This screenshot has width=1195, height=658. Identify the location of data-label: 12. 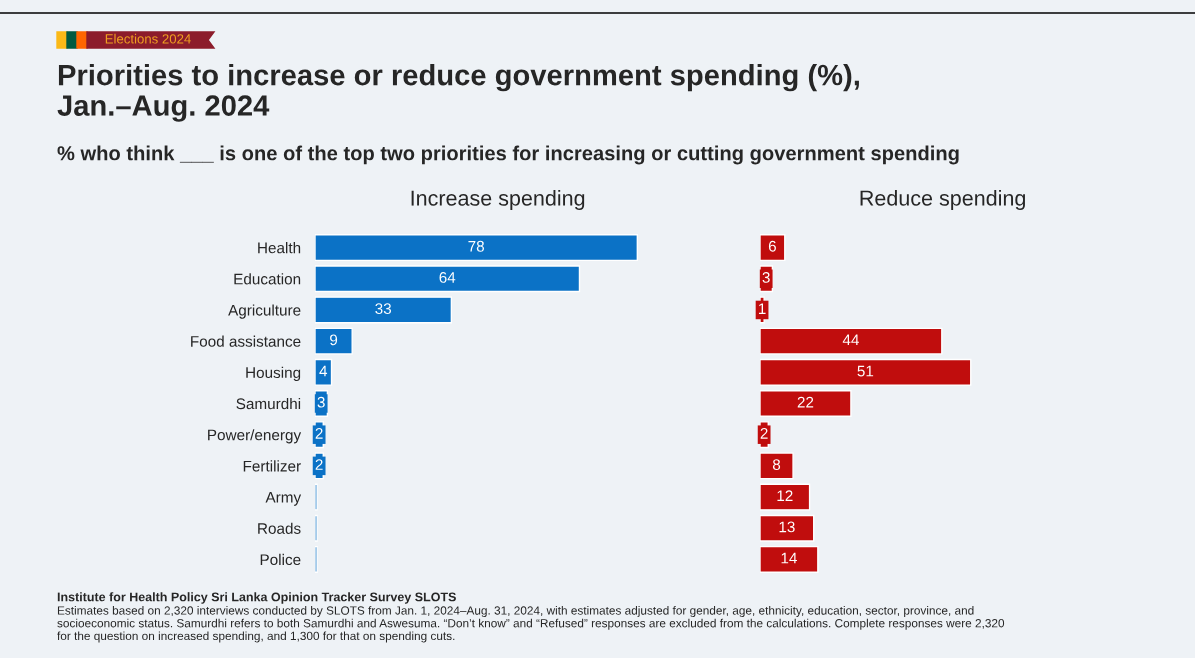
(785, 495).